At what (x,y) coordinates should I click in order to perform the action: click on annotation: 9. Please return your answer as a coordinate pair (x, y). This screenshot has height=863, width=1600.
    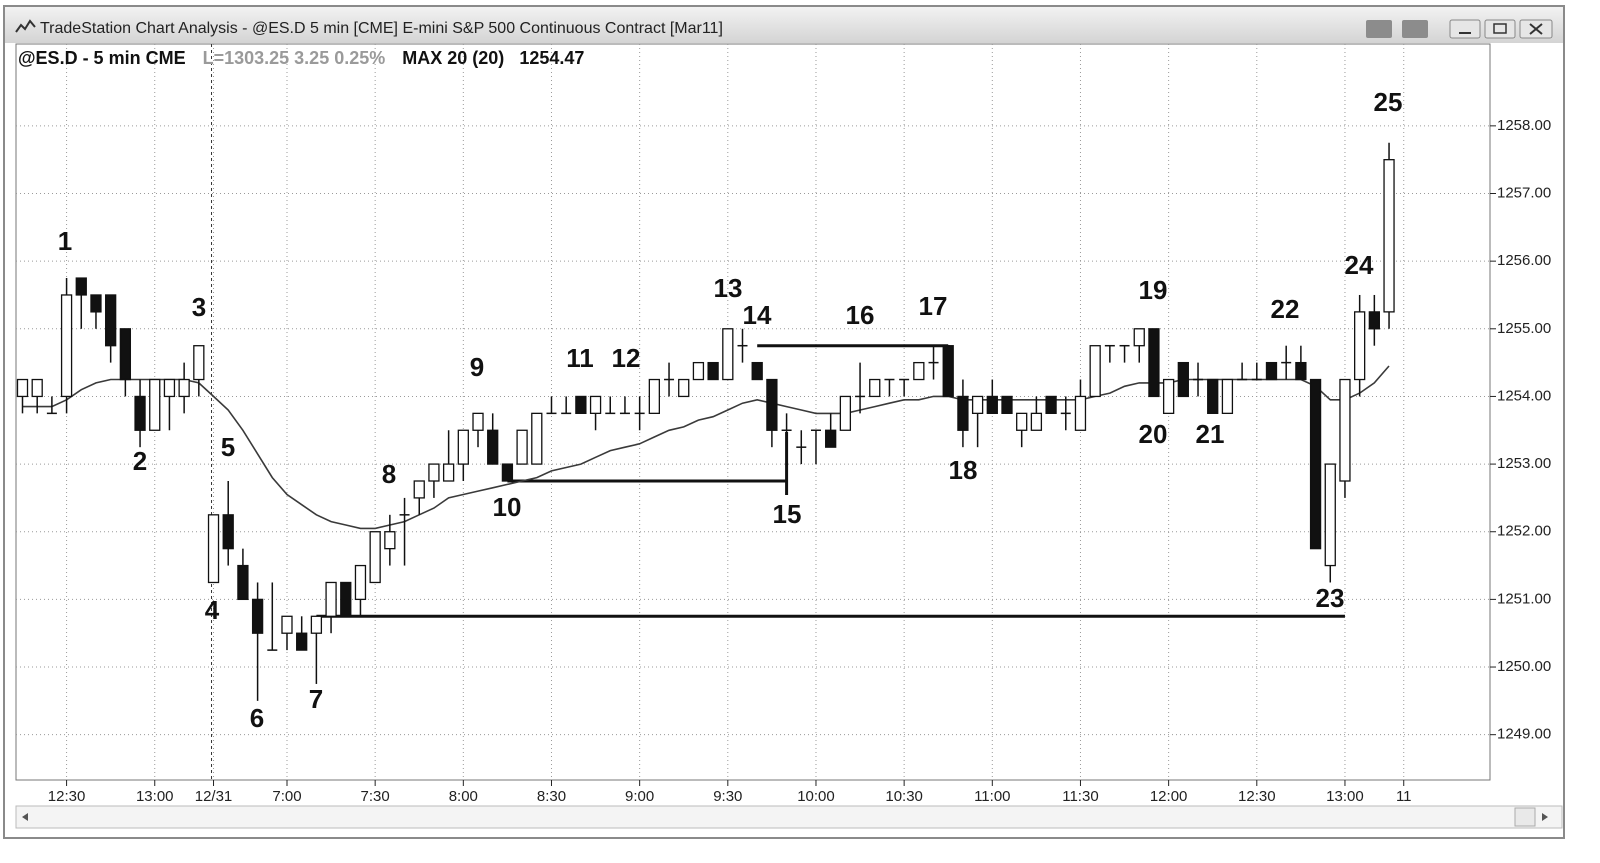
    Looking at the image, I should click on (477, 367).